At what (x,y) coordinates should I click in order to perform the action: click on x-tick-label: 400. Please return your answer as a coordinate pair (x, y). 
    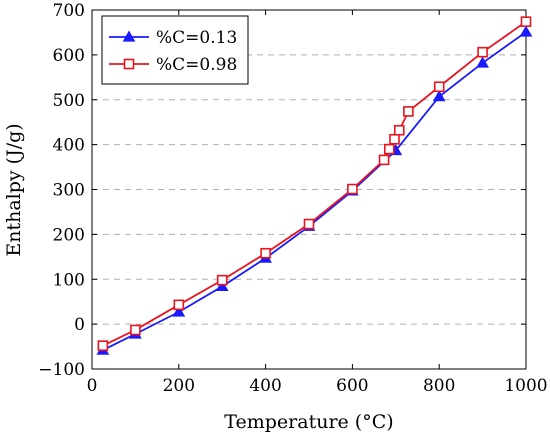
    Looking at the image, I should click on (265, 386).